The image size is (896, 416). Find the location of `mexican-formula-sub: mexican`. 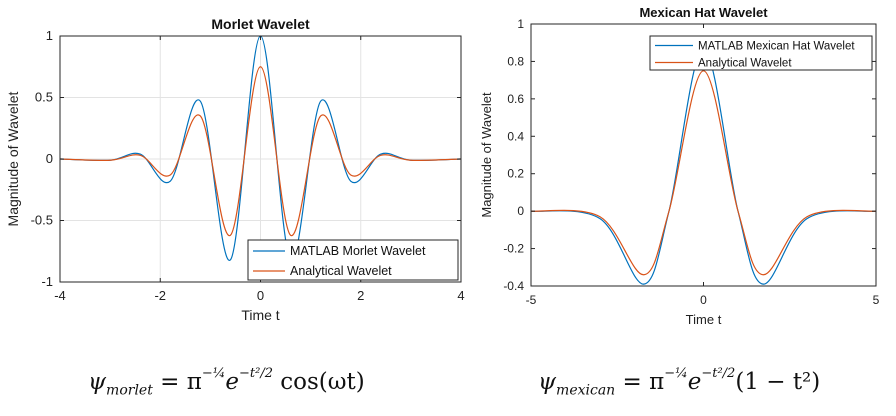

mexican-formula-sub: mexican is located at coordinates (586, 390).